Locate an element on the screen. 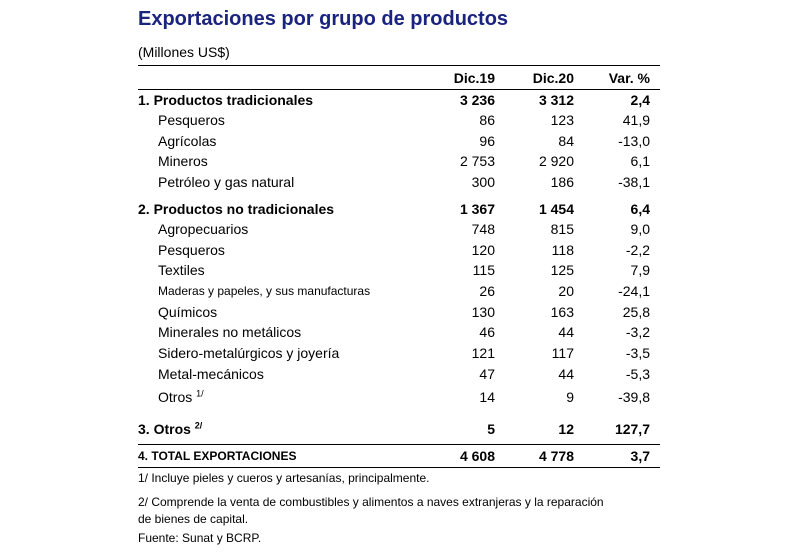 This screenshot has height=552, width=800. cell-var: 9,0 is located at coordinates (640, 229).